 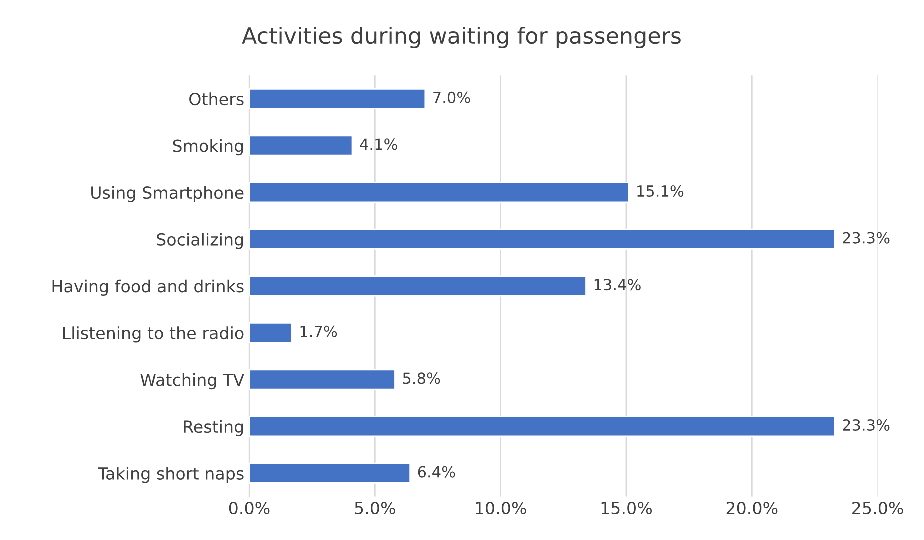 What do you see at coordinates (375, 508) in the screenshot?
I see `x-tick-label: 5.0%` at bounding box center [375, 508].